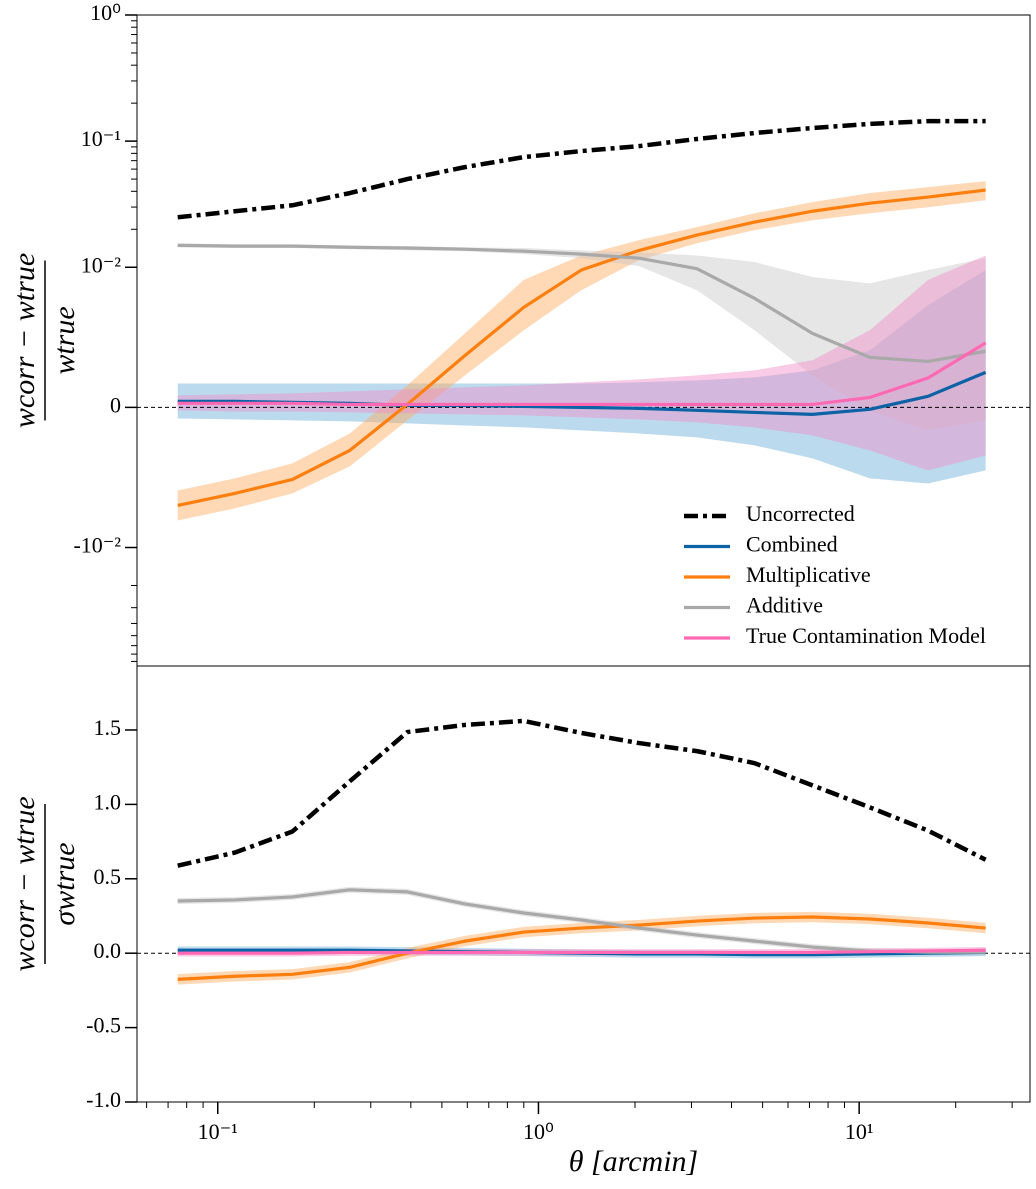 The height and width of the screenshot is (1189, 1036). Describe the element at coordinates (218, 1131) in the screenshot. I see `x-tick-label: 10⁻¹` at that location.